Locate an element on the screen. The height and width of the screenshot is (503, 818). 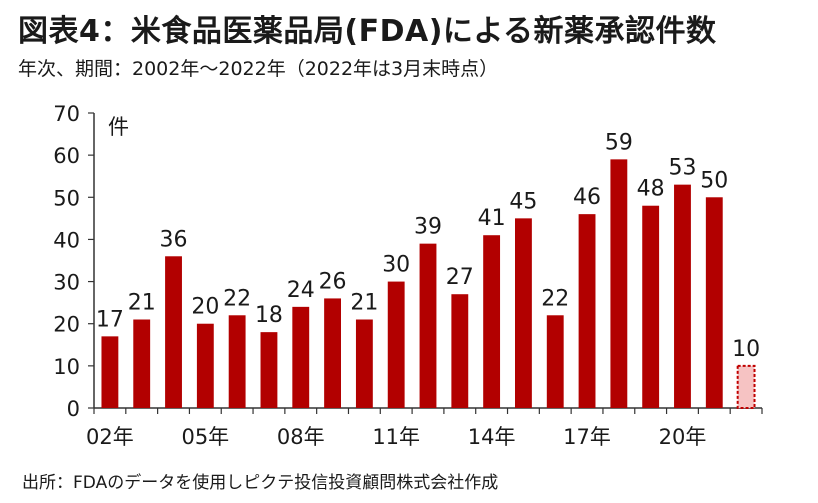
x-tick-label: 11年 is located at coordinates (396, 437).